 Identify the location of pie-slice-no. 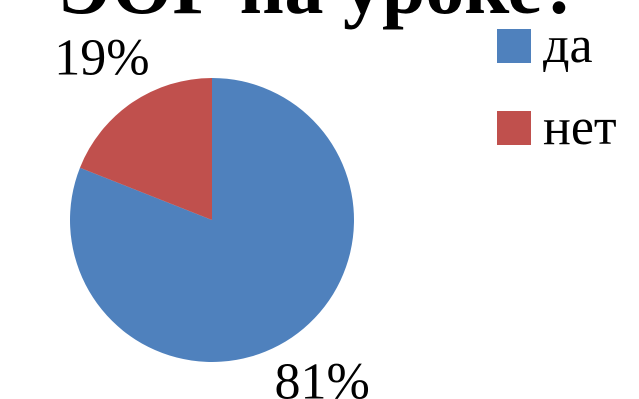
(145, 149).